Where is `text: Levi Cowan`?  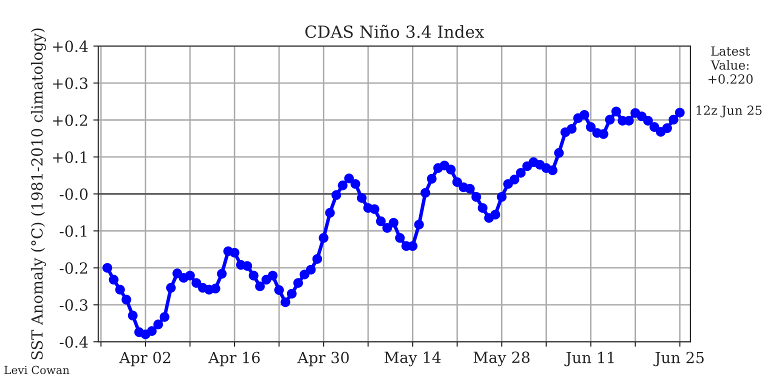
text: Levi Cowan is located at coordinates (37, 370).